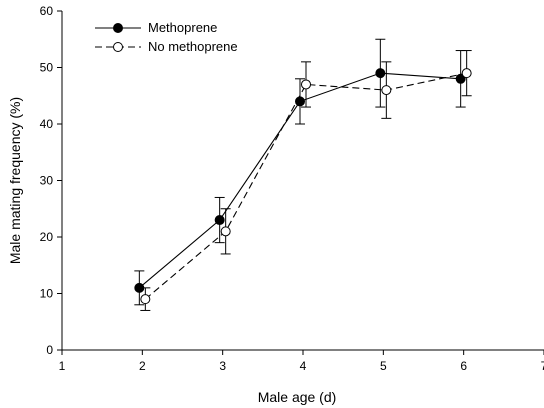  I want to click on x-tick-label: 2, so click(142, 366).